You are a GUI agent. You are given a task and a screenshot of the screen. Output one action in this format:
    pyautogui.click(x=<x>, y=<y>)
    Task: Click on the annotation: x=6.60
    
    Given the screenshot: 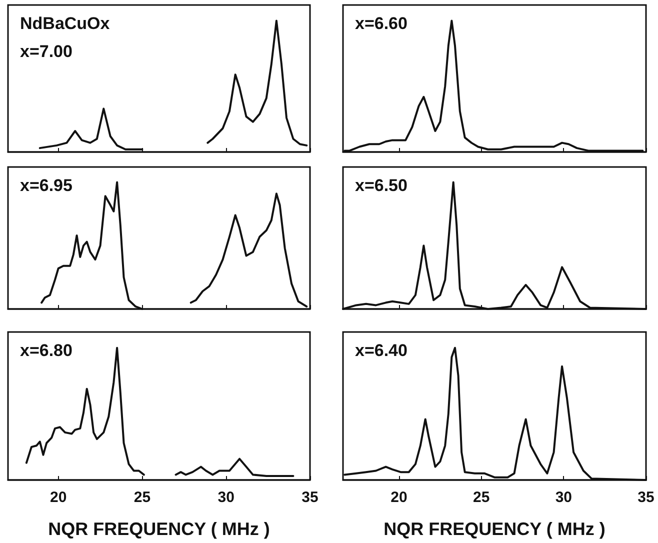 What is the action you would take?
    pyautogui.click(x=381, y=23)
    